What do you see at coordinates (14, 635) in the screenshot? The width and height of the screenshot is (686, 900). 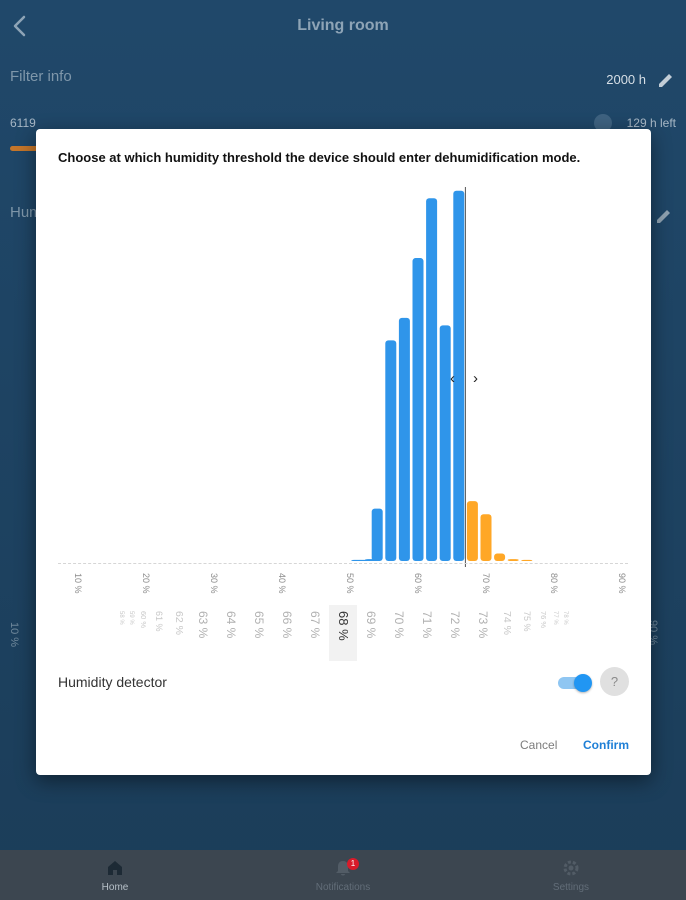 I see `background-tick-left: 10 %` at bounding box center [14, 635].